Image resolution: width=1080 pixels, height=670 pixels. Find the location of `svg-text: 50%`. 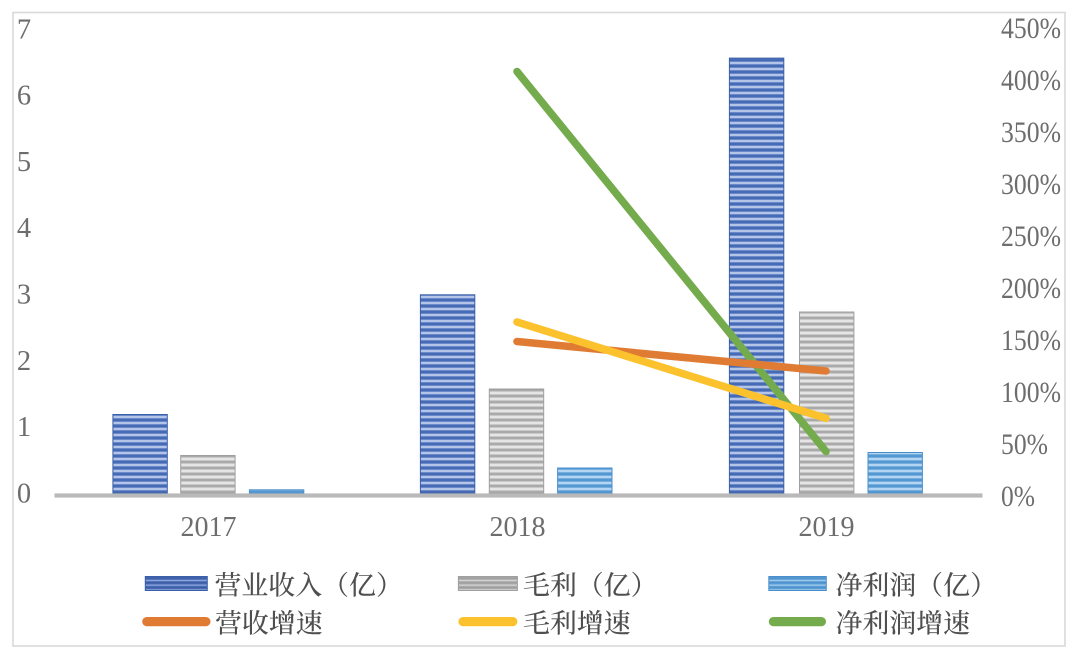

svg-text: 50% is located at coordinates (1024, 444).